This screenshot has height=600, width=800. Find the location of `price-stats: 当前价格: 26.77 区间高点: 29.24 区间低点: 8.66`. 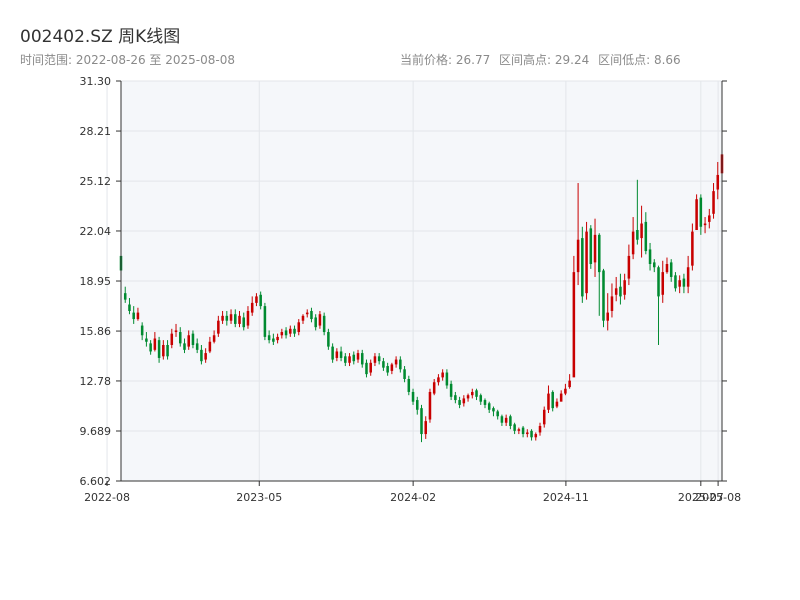

price-stats: 当前价格: 26.77 区间高点: 29.24 区间低点: 8.66 is located at coordinates (543, 59).